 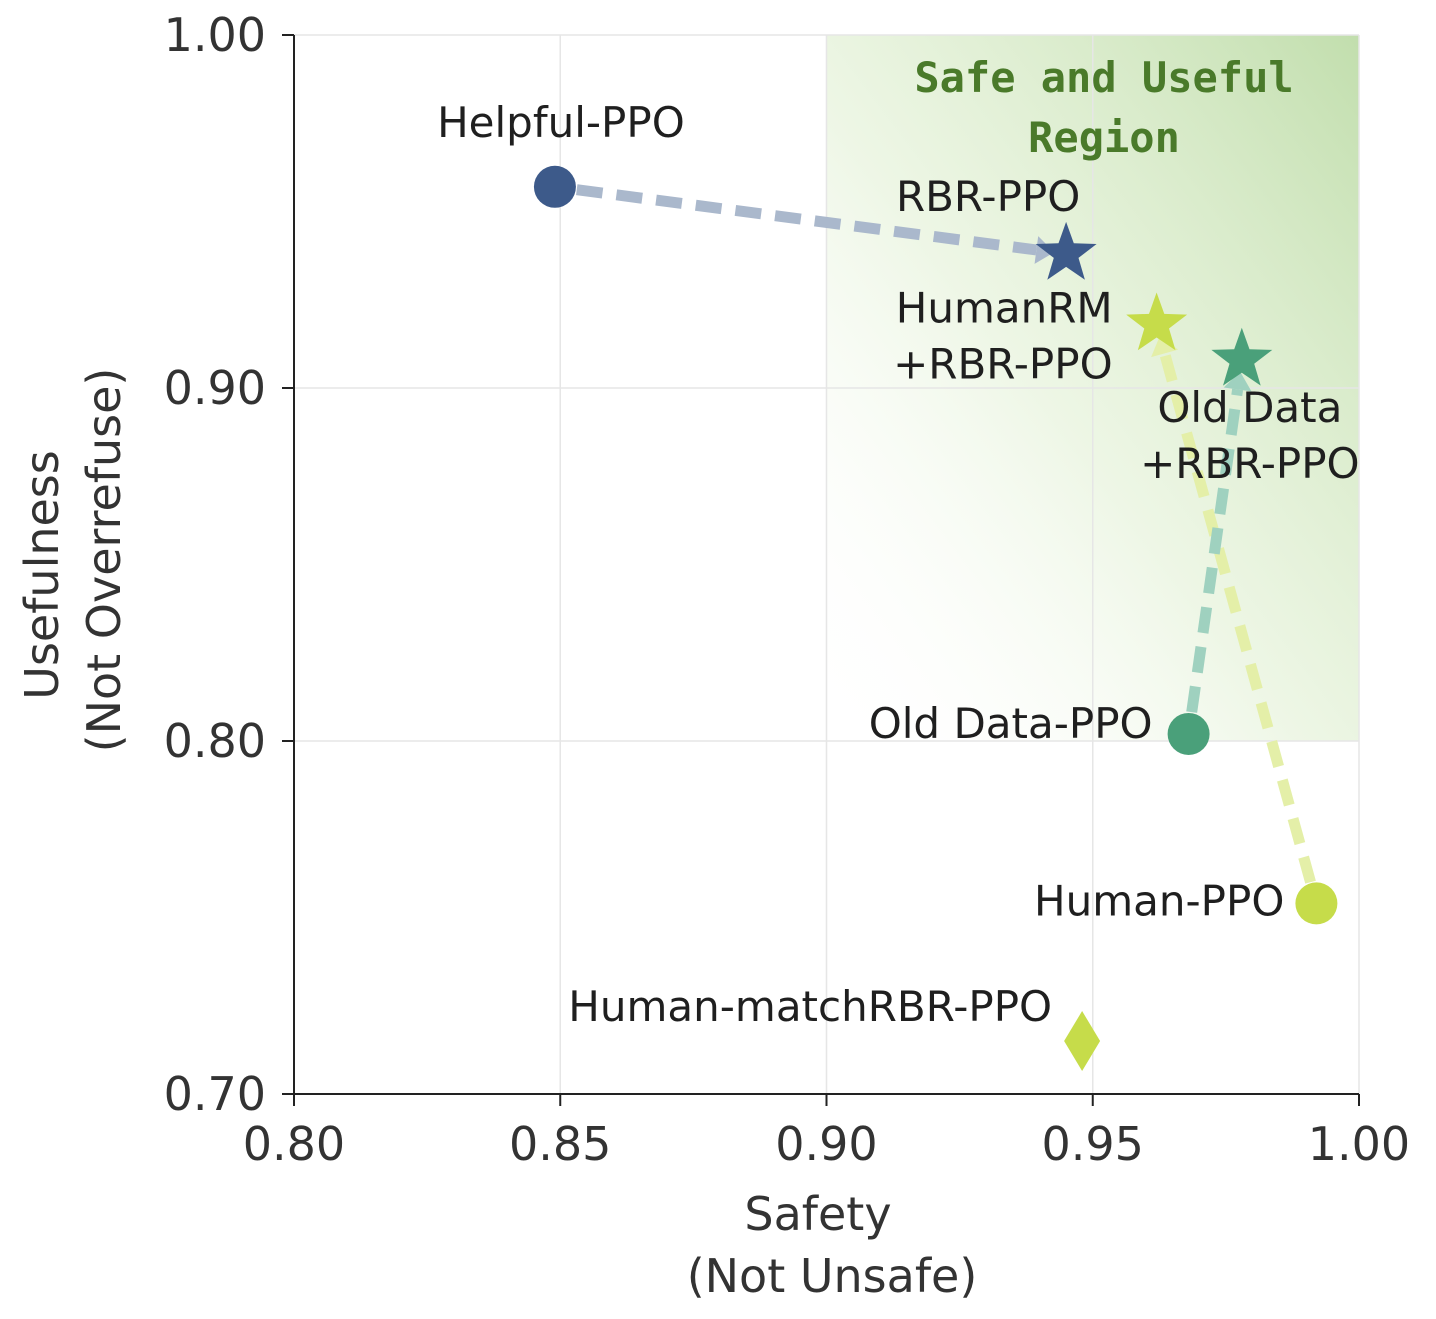 I want to click on x-tick-label: 0.90, so click(x=826, y=1144).